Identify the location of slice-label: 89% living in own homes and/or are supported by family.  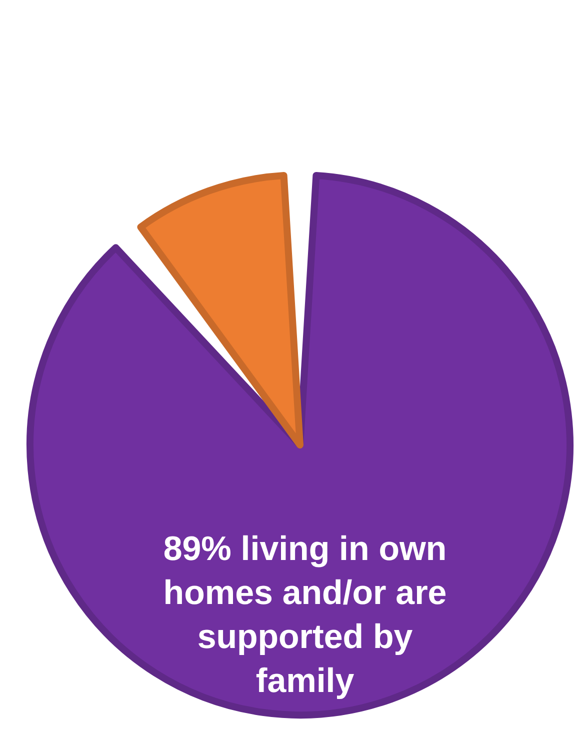
(305, 615).